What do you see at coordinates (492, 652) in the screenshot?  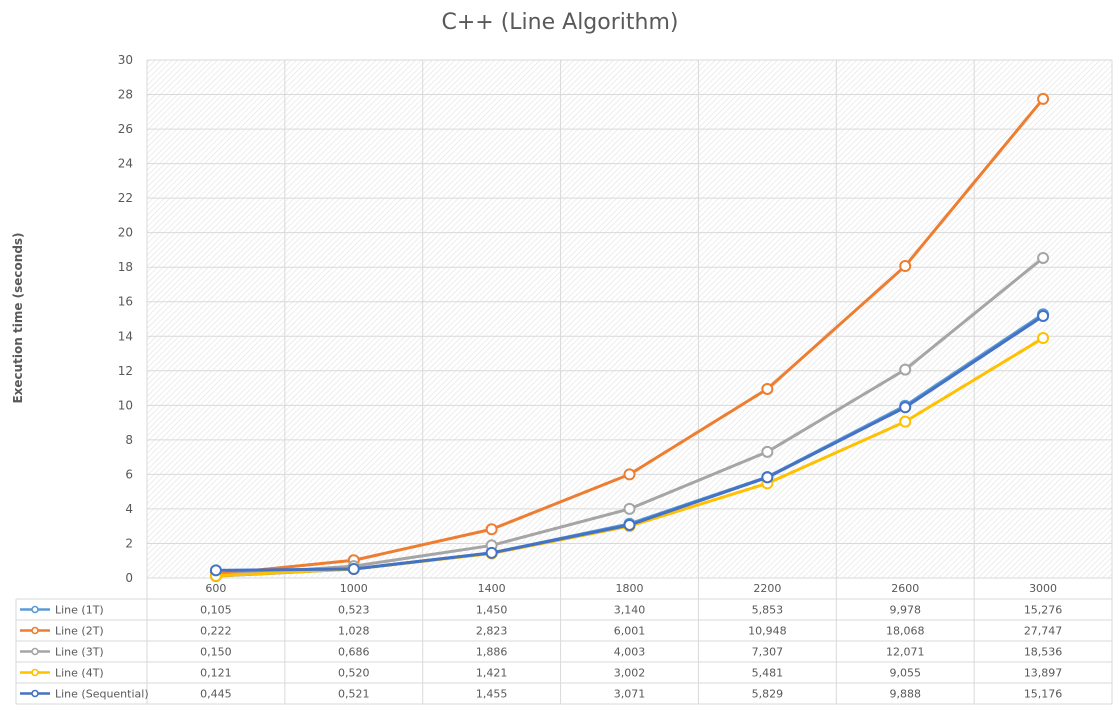 I see `table-cell-value: 1,886` at bounding box center [492, 652].